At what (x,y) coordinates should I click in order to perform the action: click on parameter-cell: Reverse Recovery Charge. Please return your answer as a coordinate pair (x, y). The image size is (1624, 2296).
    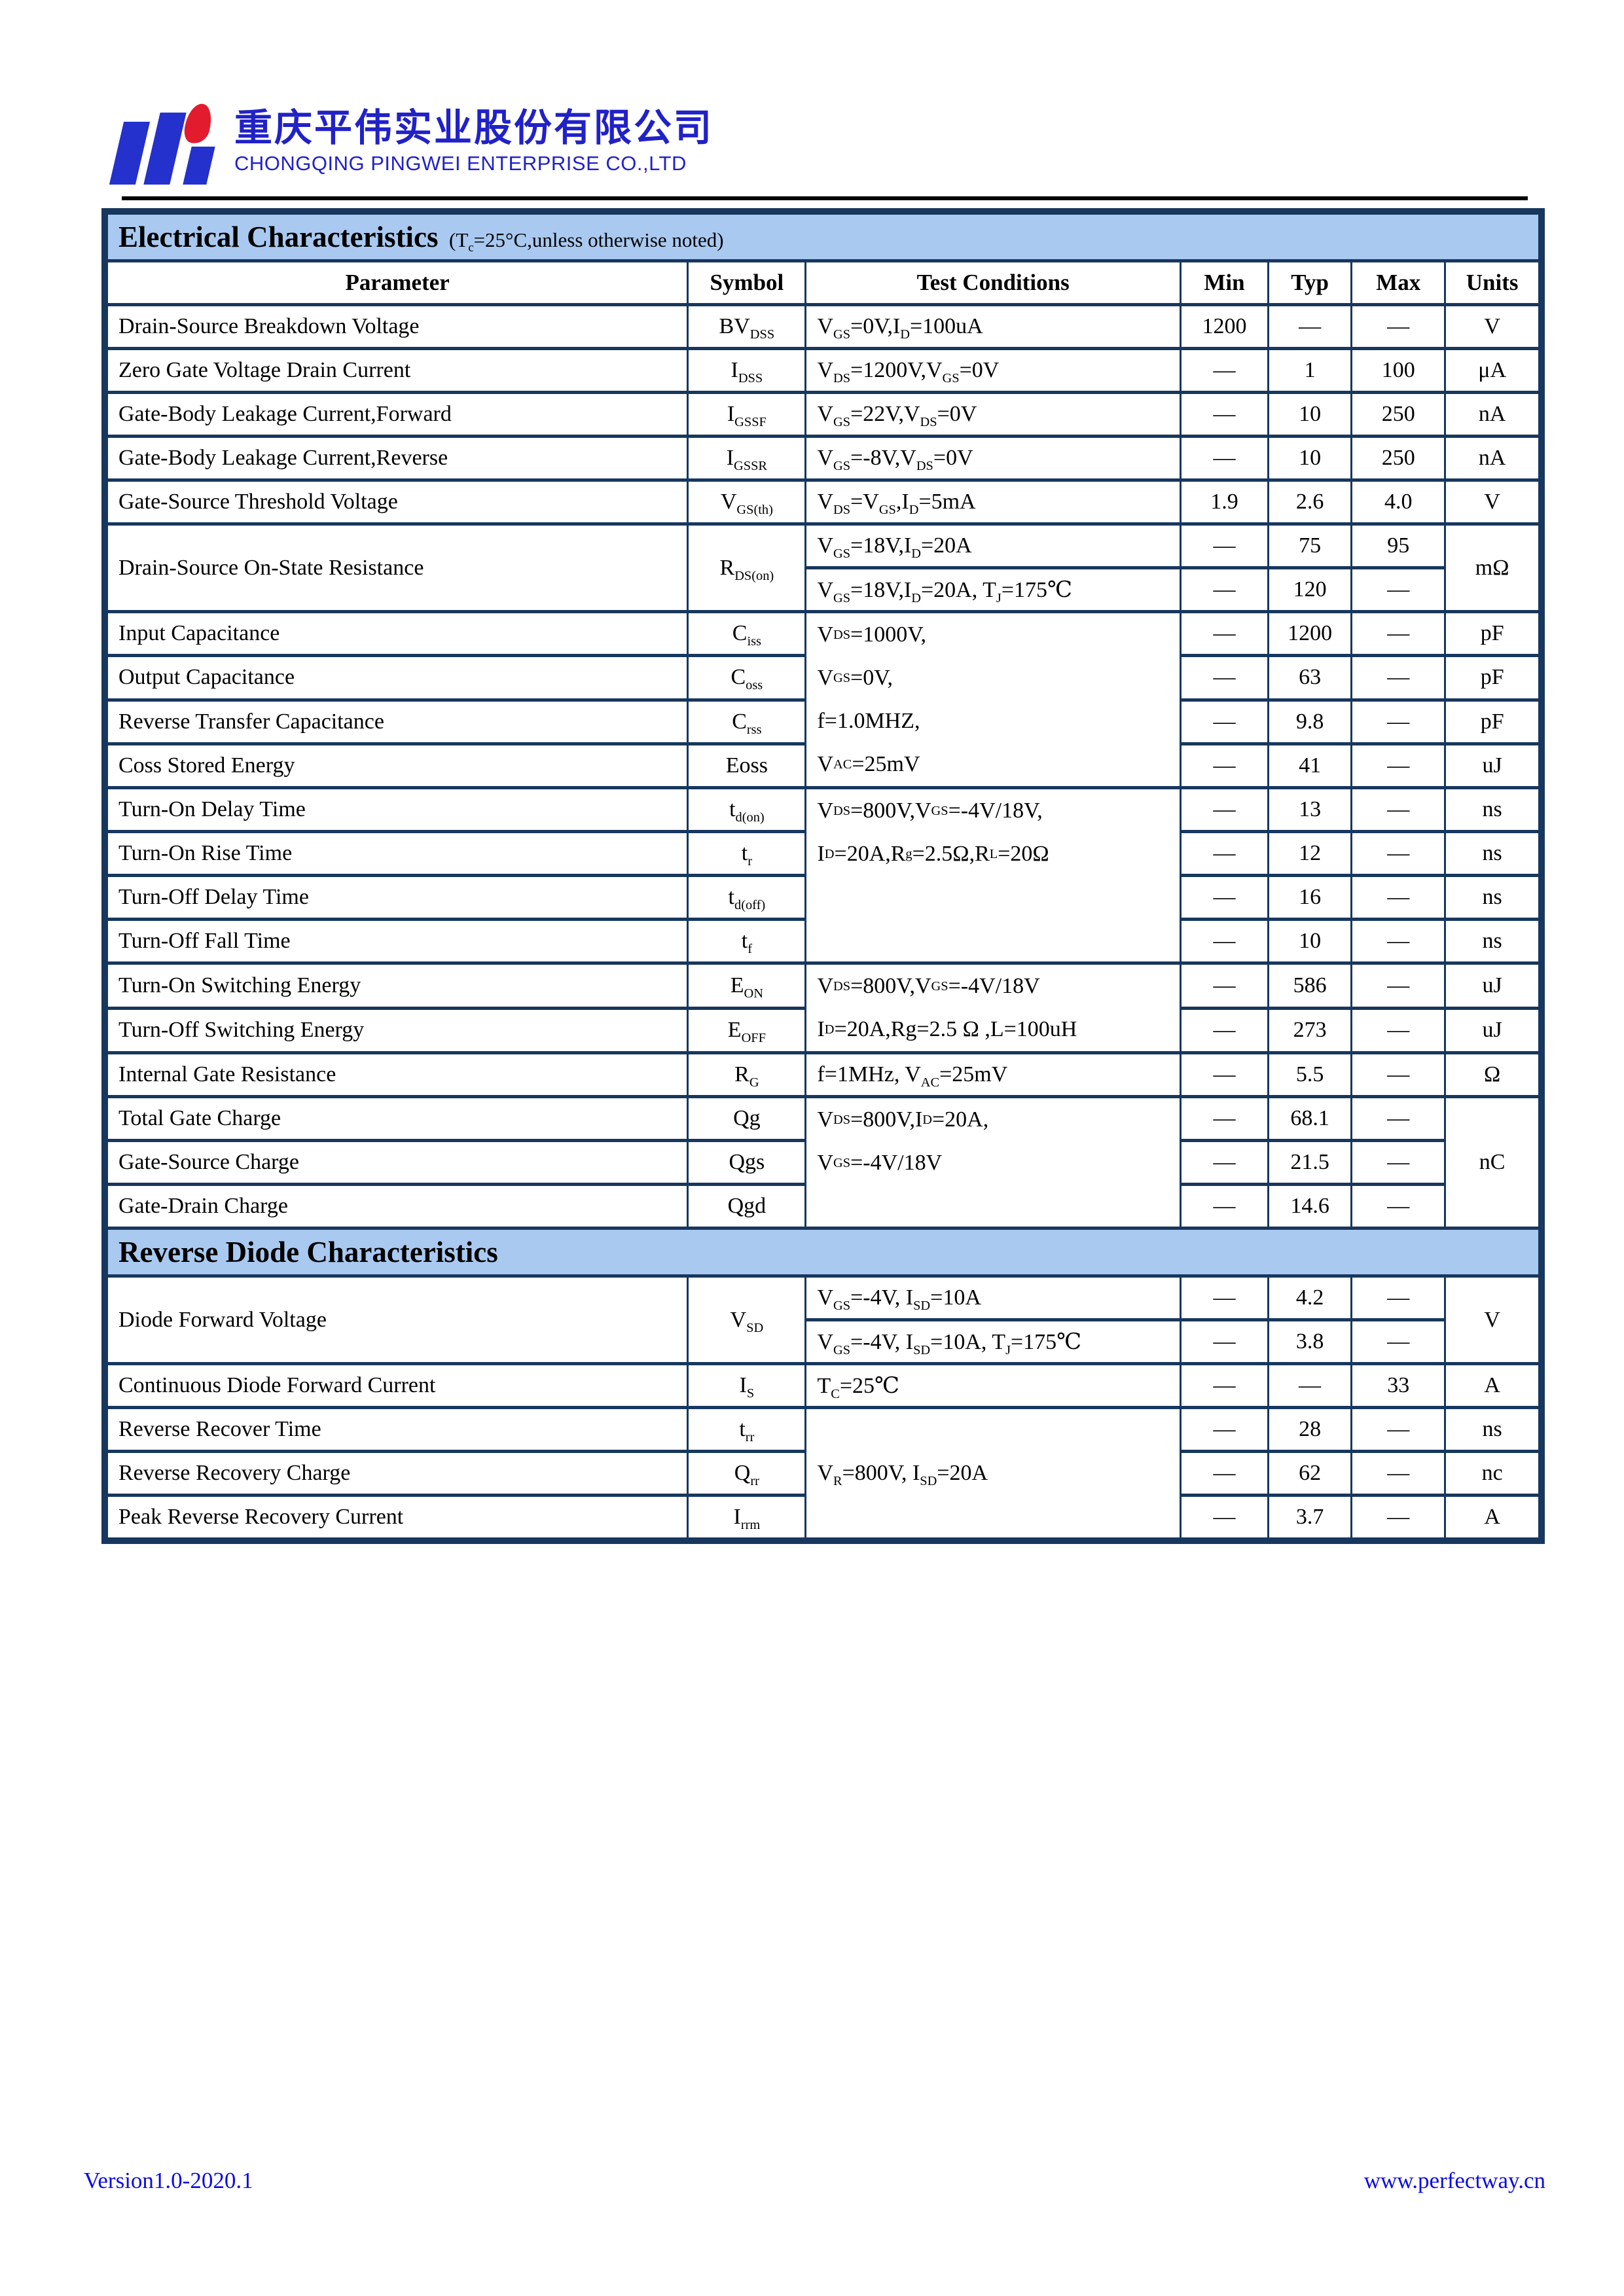
    Looking at the image, I should click on (396, 1473).